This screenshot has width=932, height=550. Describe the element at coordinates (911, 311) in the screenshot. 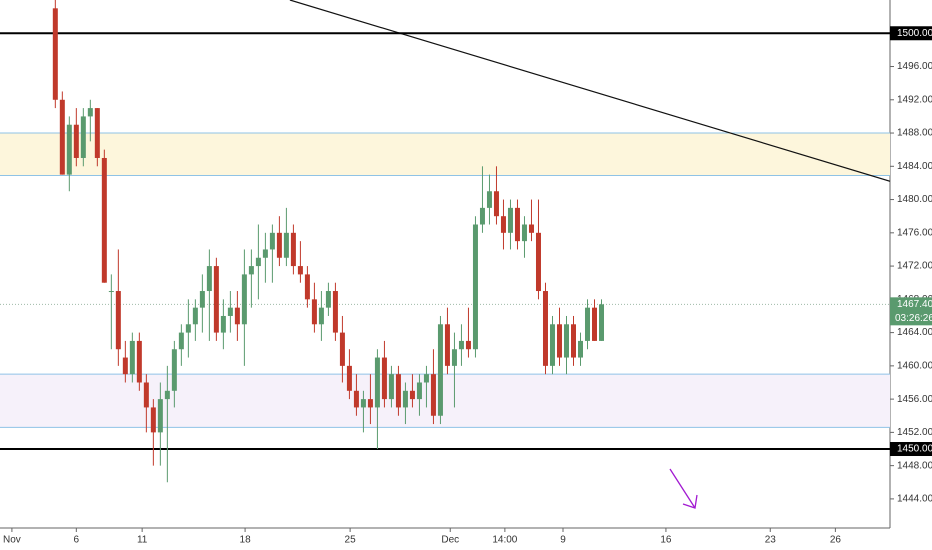

I see `last-price-box` at that location.